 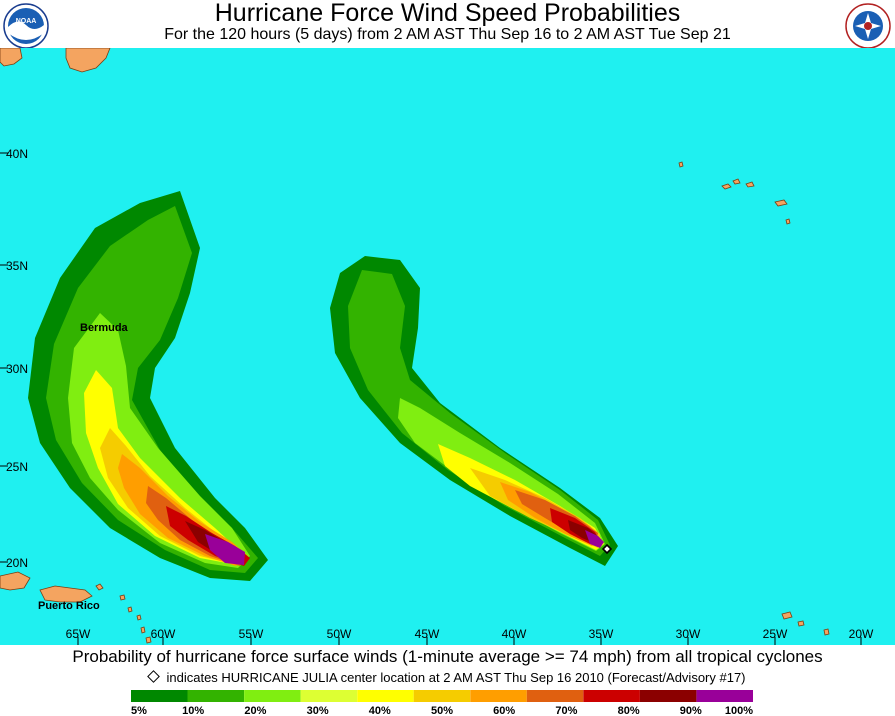 What do you see at coordinates (380, 710) in the screenshot?
I see `legend-label: 40%` at bounding box center [380, 710].